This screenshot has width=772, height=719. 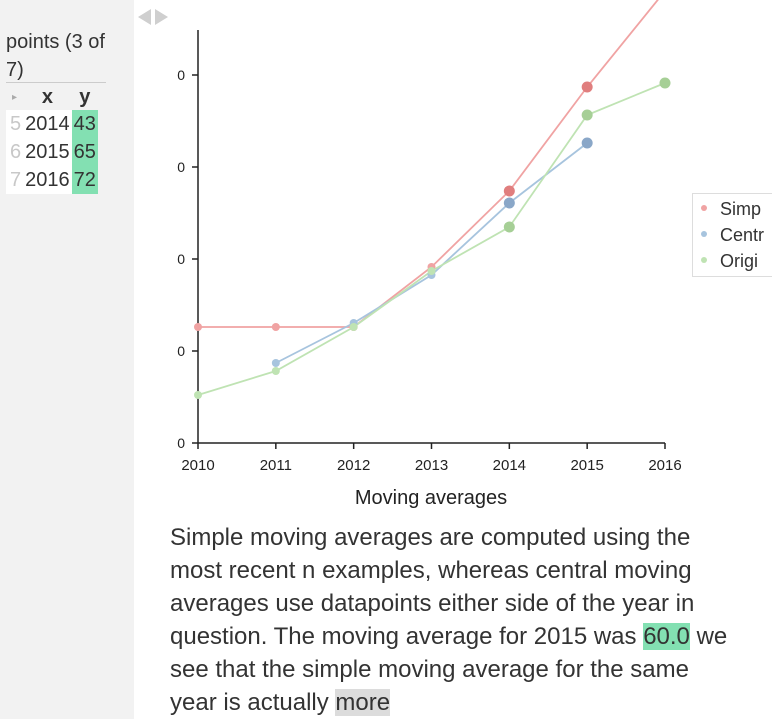 What do you see at coordinates (664, 465) in the screenshot?
I see `x-tick-label: 2016` at bounding box center [664, 465].